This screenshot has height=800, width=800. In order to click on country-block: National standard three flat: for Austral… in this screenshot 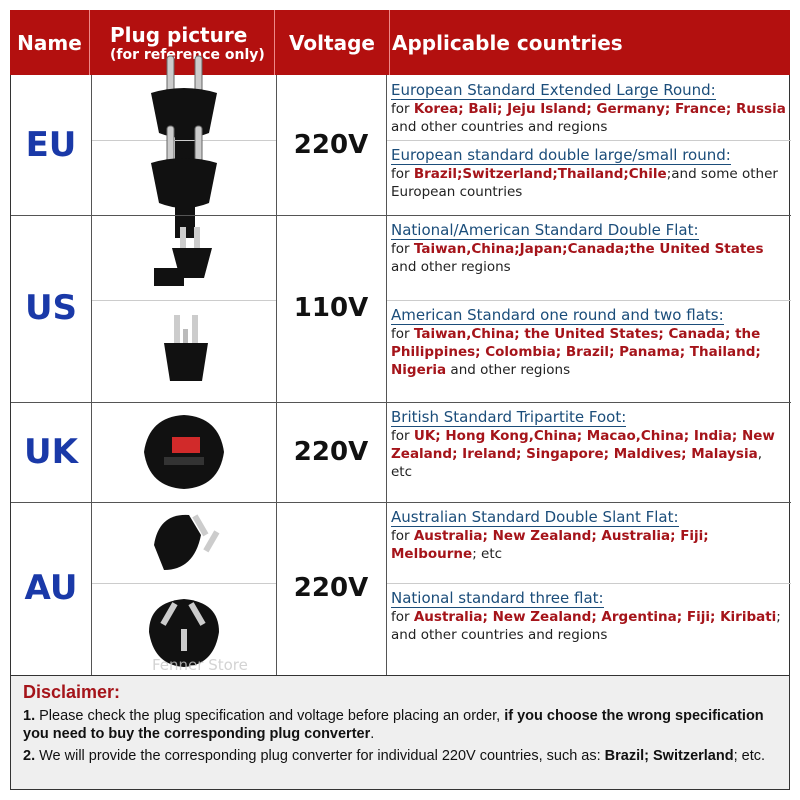, I will do `click(588, 616)`.